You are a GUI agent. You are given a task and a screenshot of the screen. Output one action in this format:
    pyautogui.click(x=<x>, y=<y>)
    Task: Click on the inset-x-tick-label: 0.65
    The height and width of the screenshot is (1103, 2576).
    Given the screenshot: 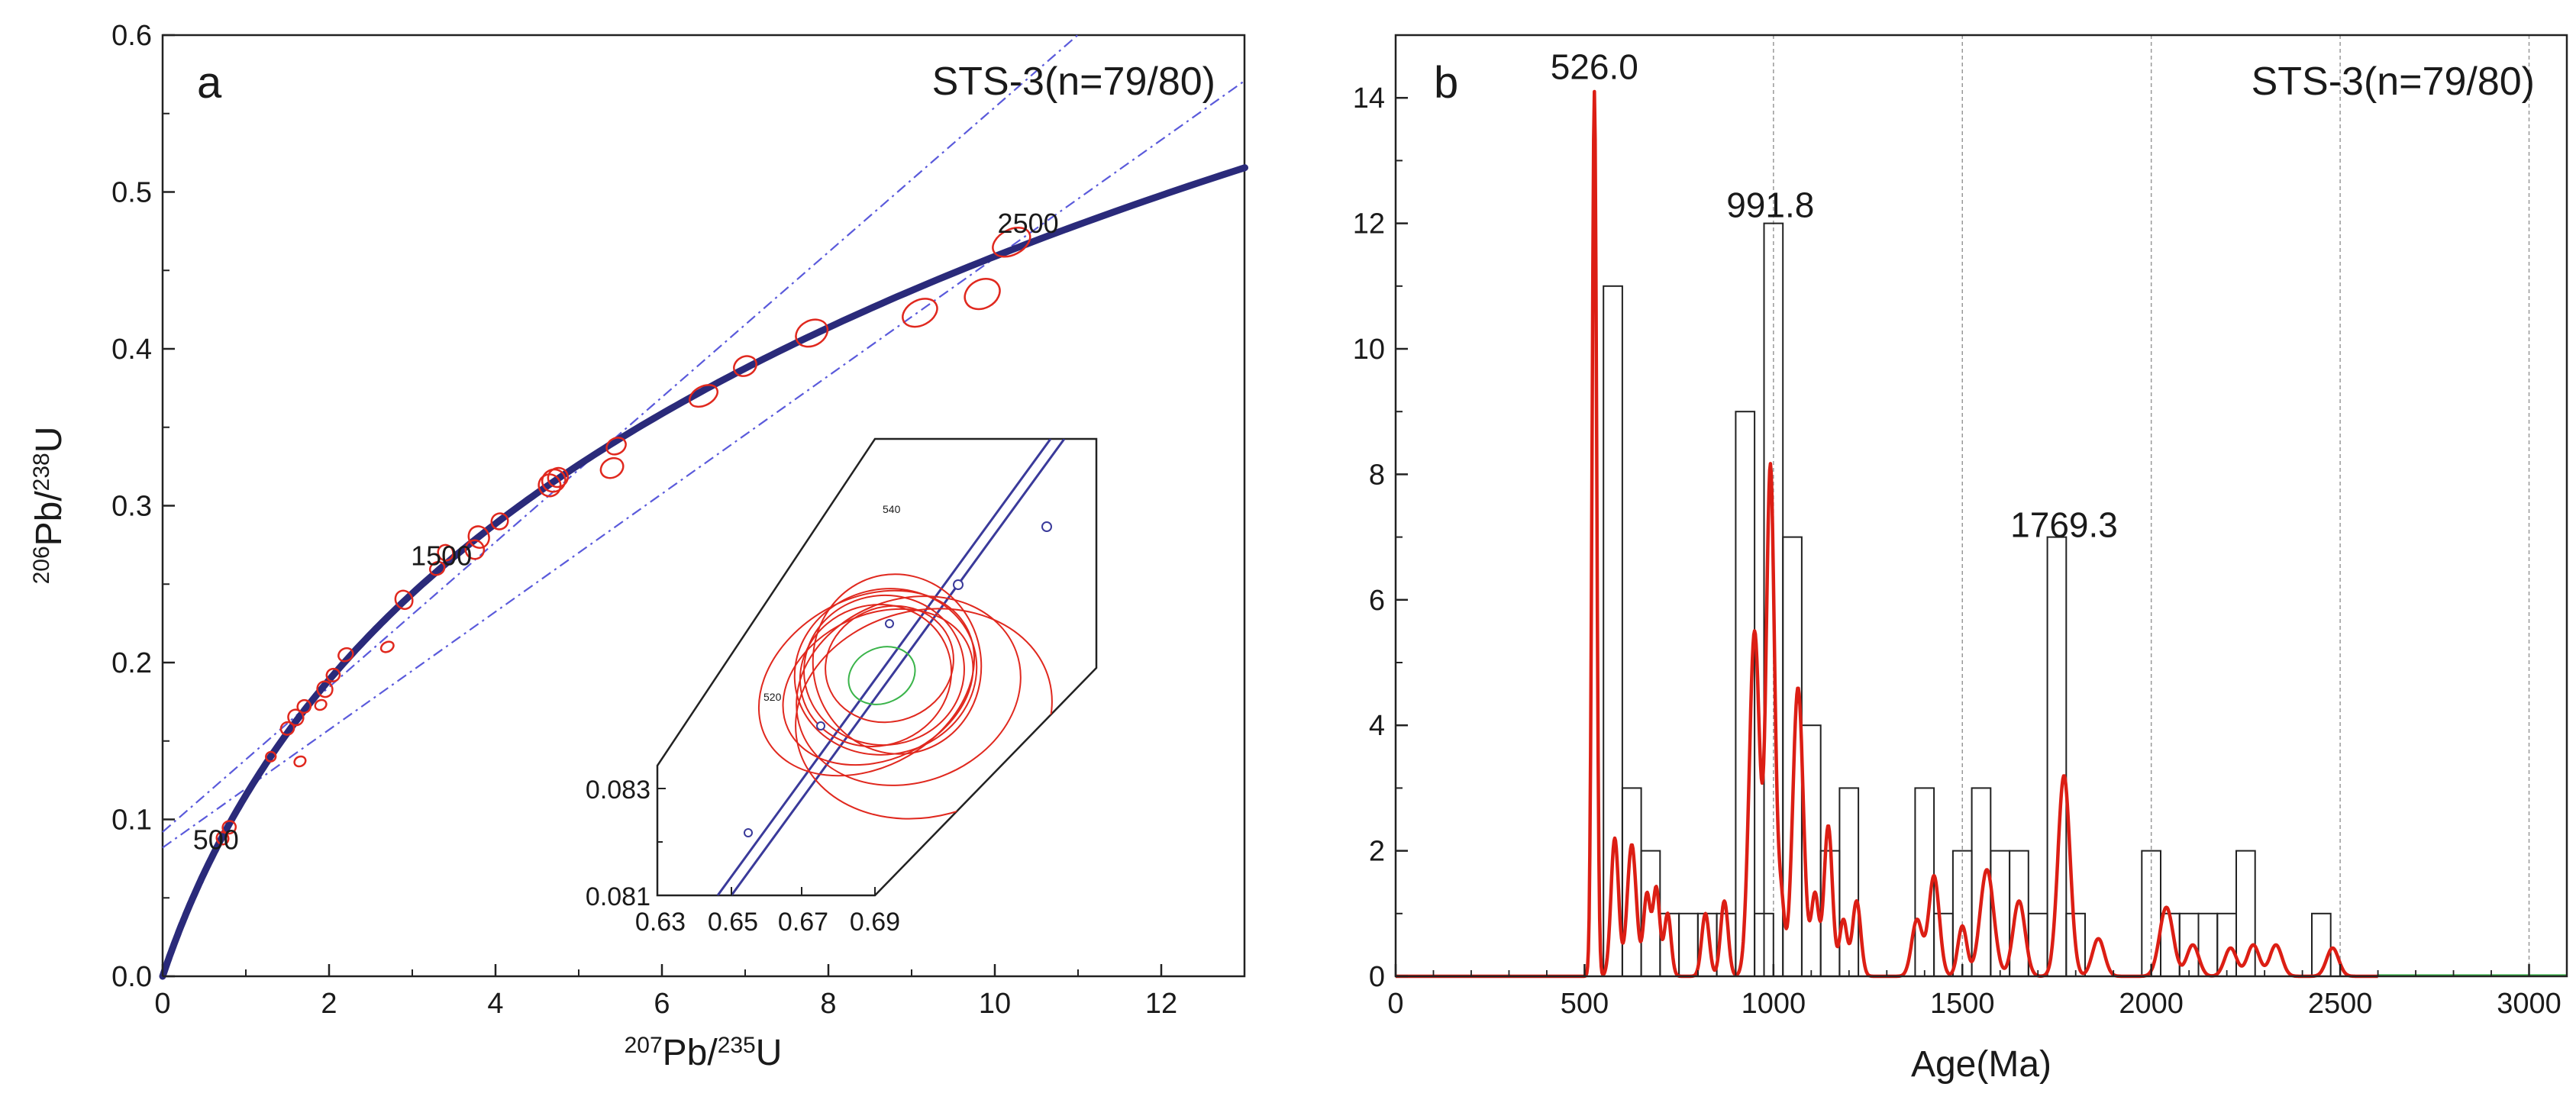 What is the action you would take?
    pyautogui.click(x=733, y=923)
    